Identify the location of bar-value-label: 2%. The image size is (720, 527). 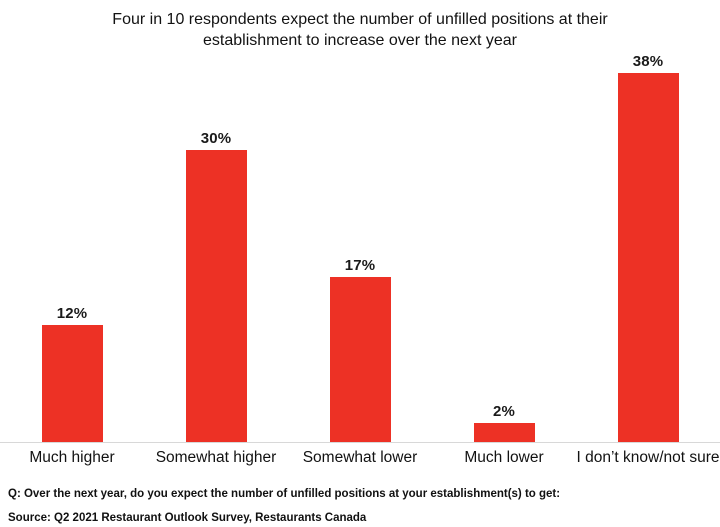
(504, 411).